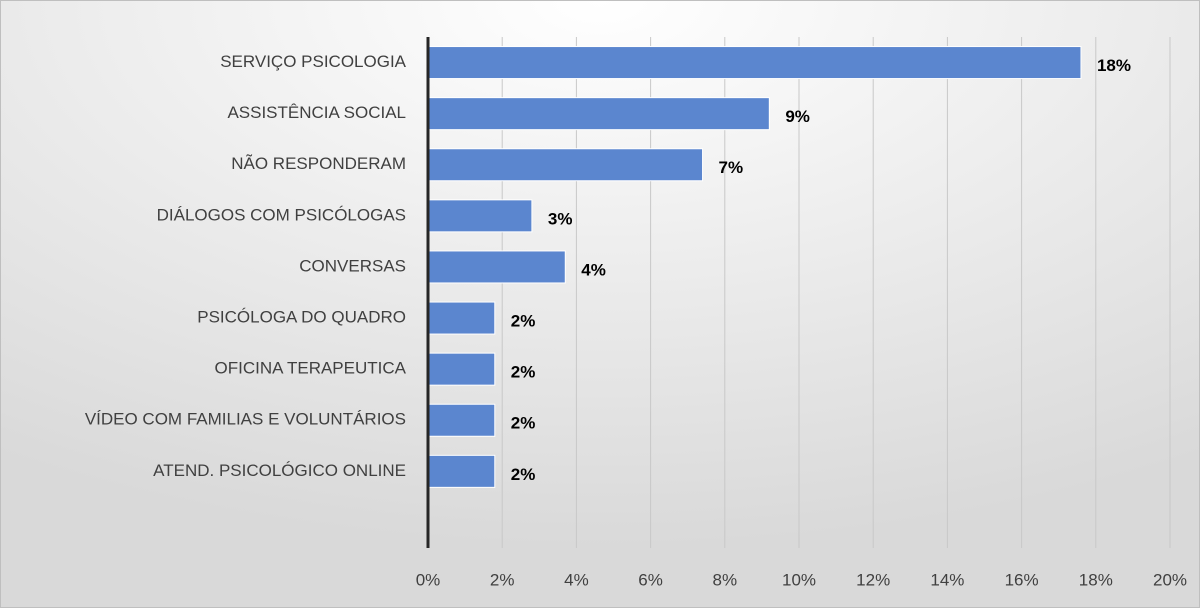 This screenshot has height=608, width=1200. What do you see at coordinates (279, 470) in the screenshot?
I see `y-tick-label: ATEND. PSICOLÓGICO ONLINE` at bounding box center [279, 470].